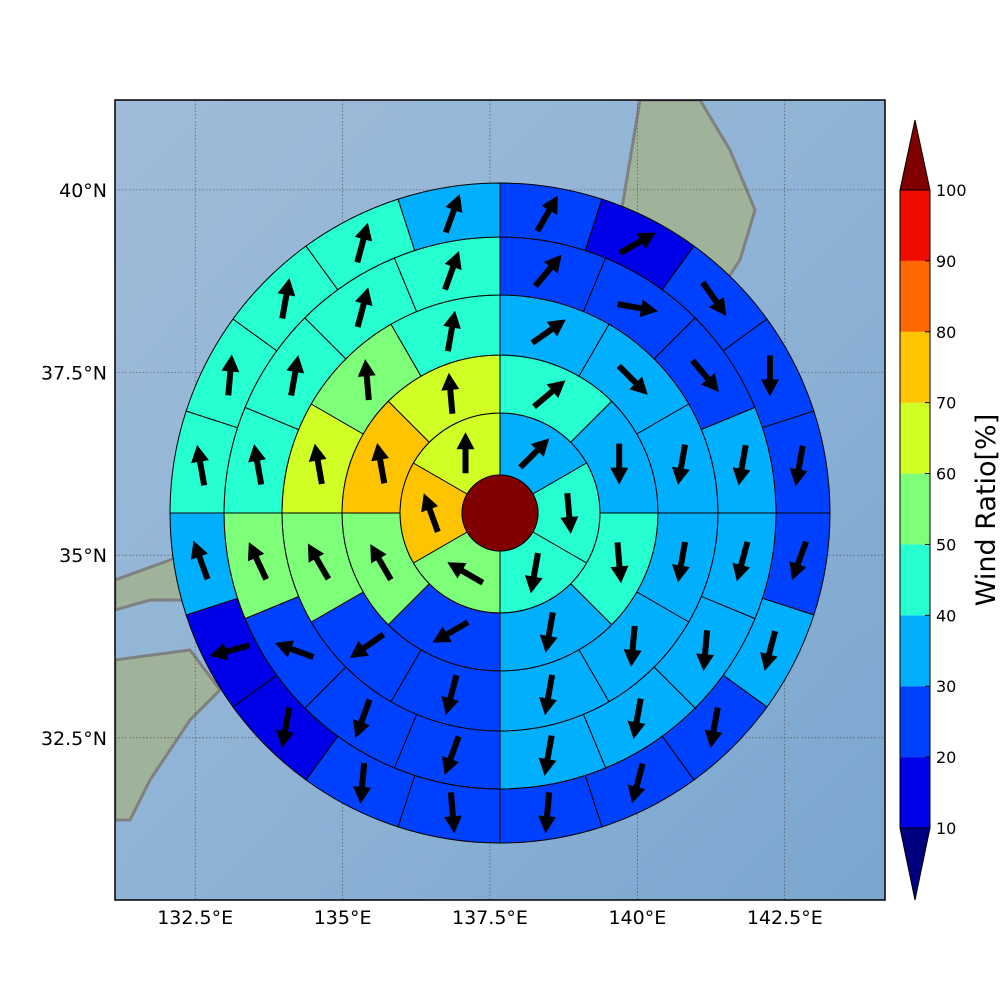  What do you see at coordinates (195, 918) in the screenshot?
I see `x-tick-label: 132.5°E` at bounding box center [195, 918].